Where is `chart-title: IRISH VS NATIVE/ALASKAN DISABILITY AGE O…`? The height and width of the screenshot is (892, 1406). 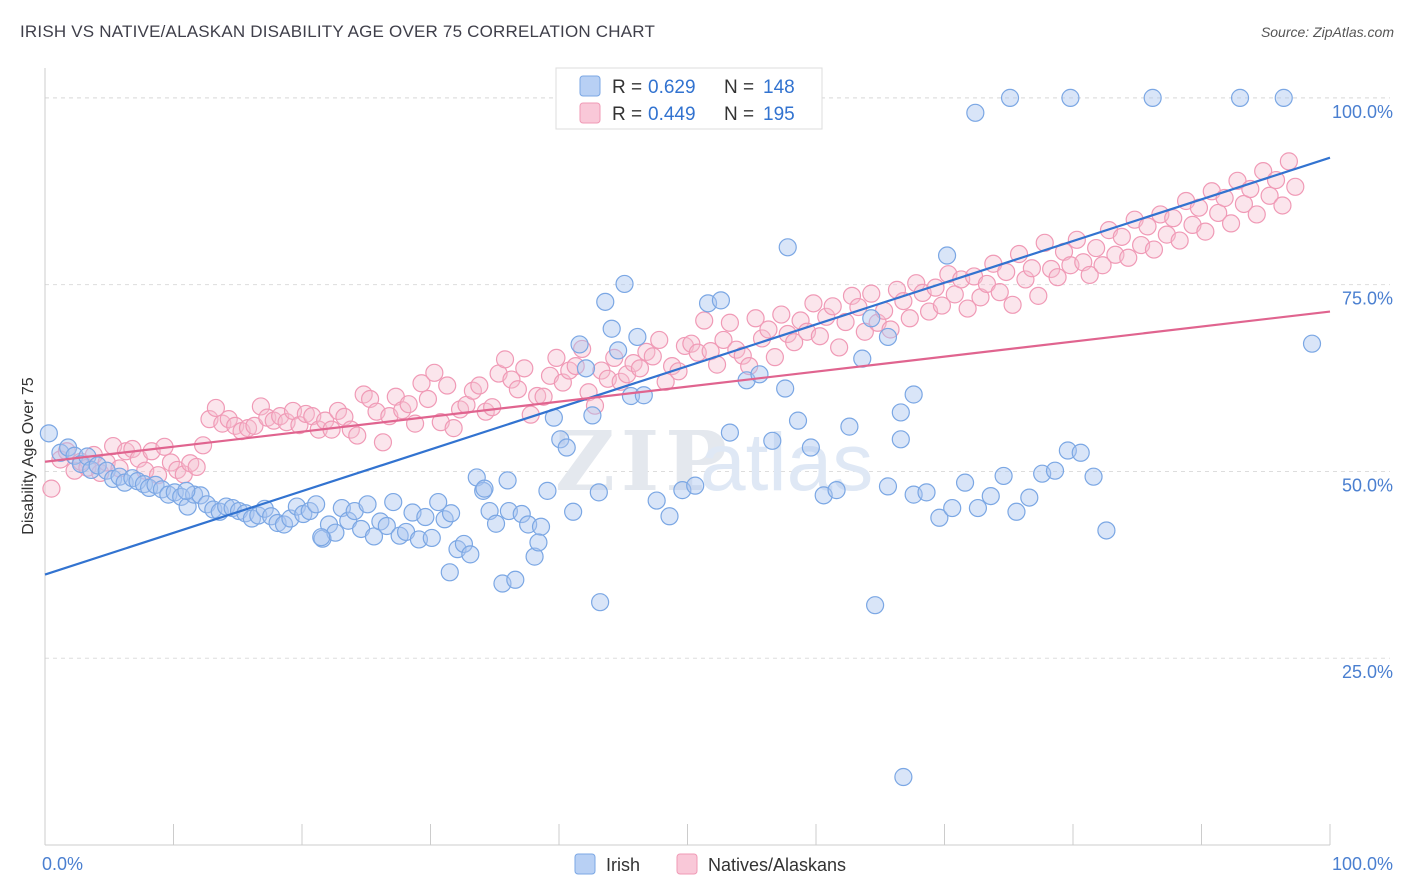 chart-title: IRISH VS NATIVE/ALASKAN DISABILITY AGE O… is located at coordinates (338, 31).